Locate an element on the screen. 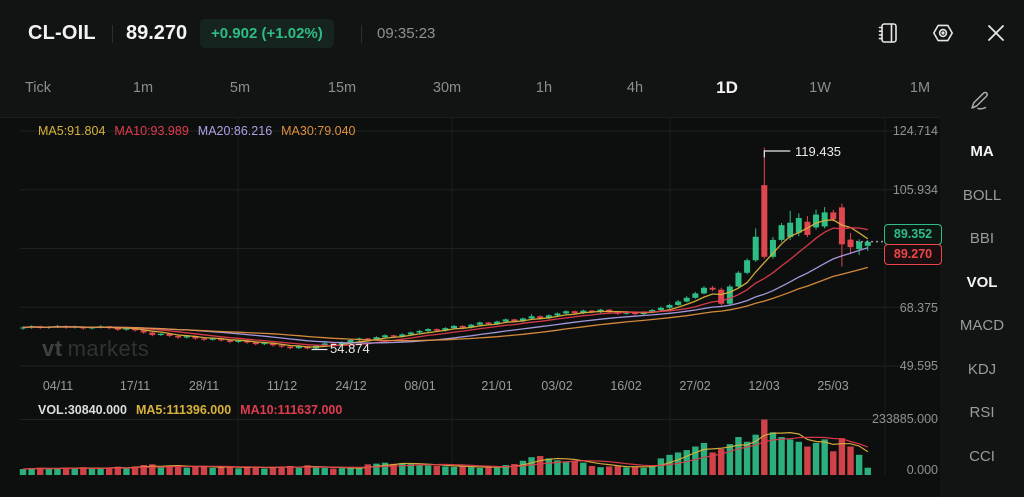 The height and width of the screenshot is (497, 1024). x-axis-label: 27/02 is located at coordinates (695, 386).